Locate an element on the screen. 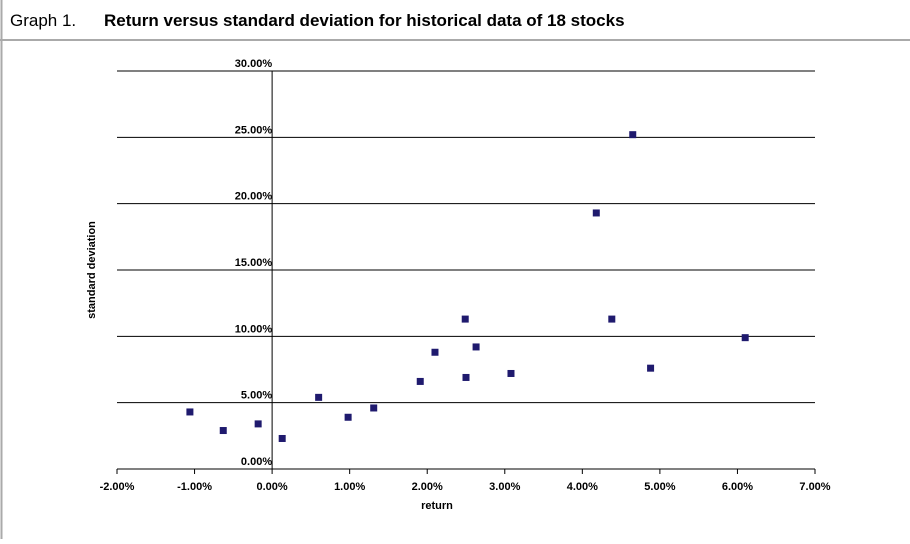  caption-label: Graph 1. is located at coordinates (43, 20).